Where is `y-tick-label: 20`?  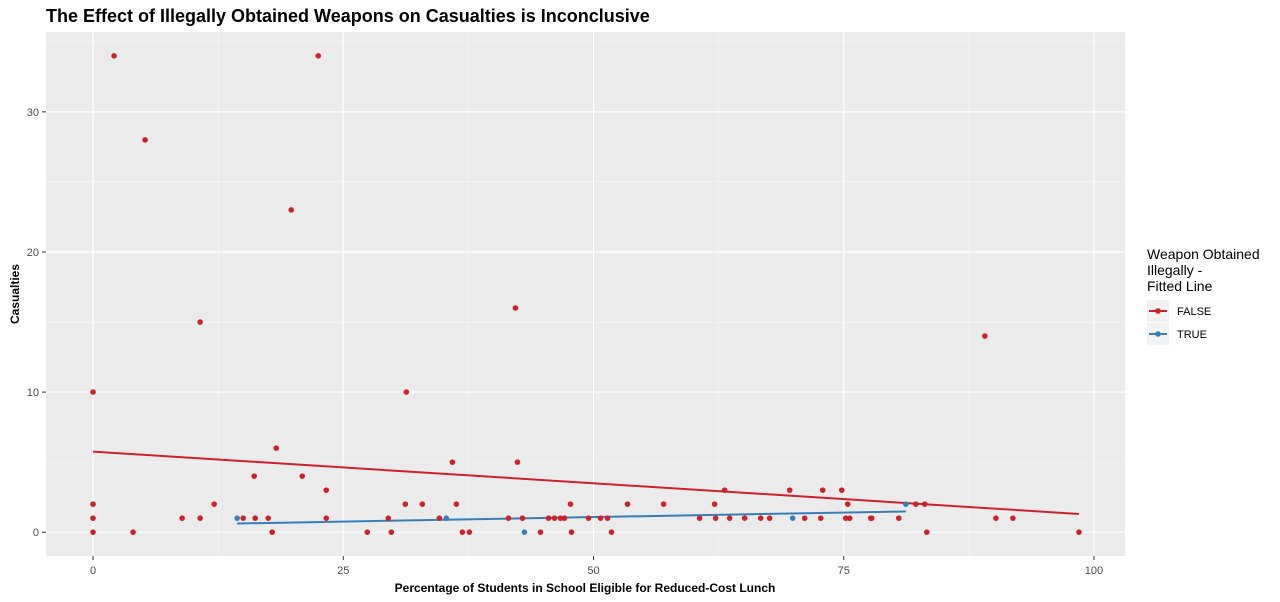
y-tick-label: 20 is located at coordinates (33, 253).